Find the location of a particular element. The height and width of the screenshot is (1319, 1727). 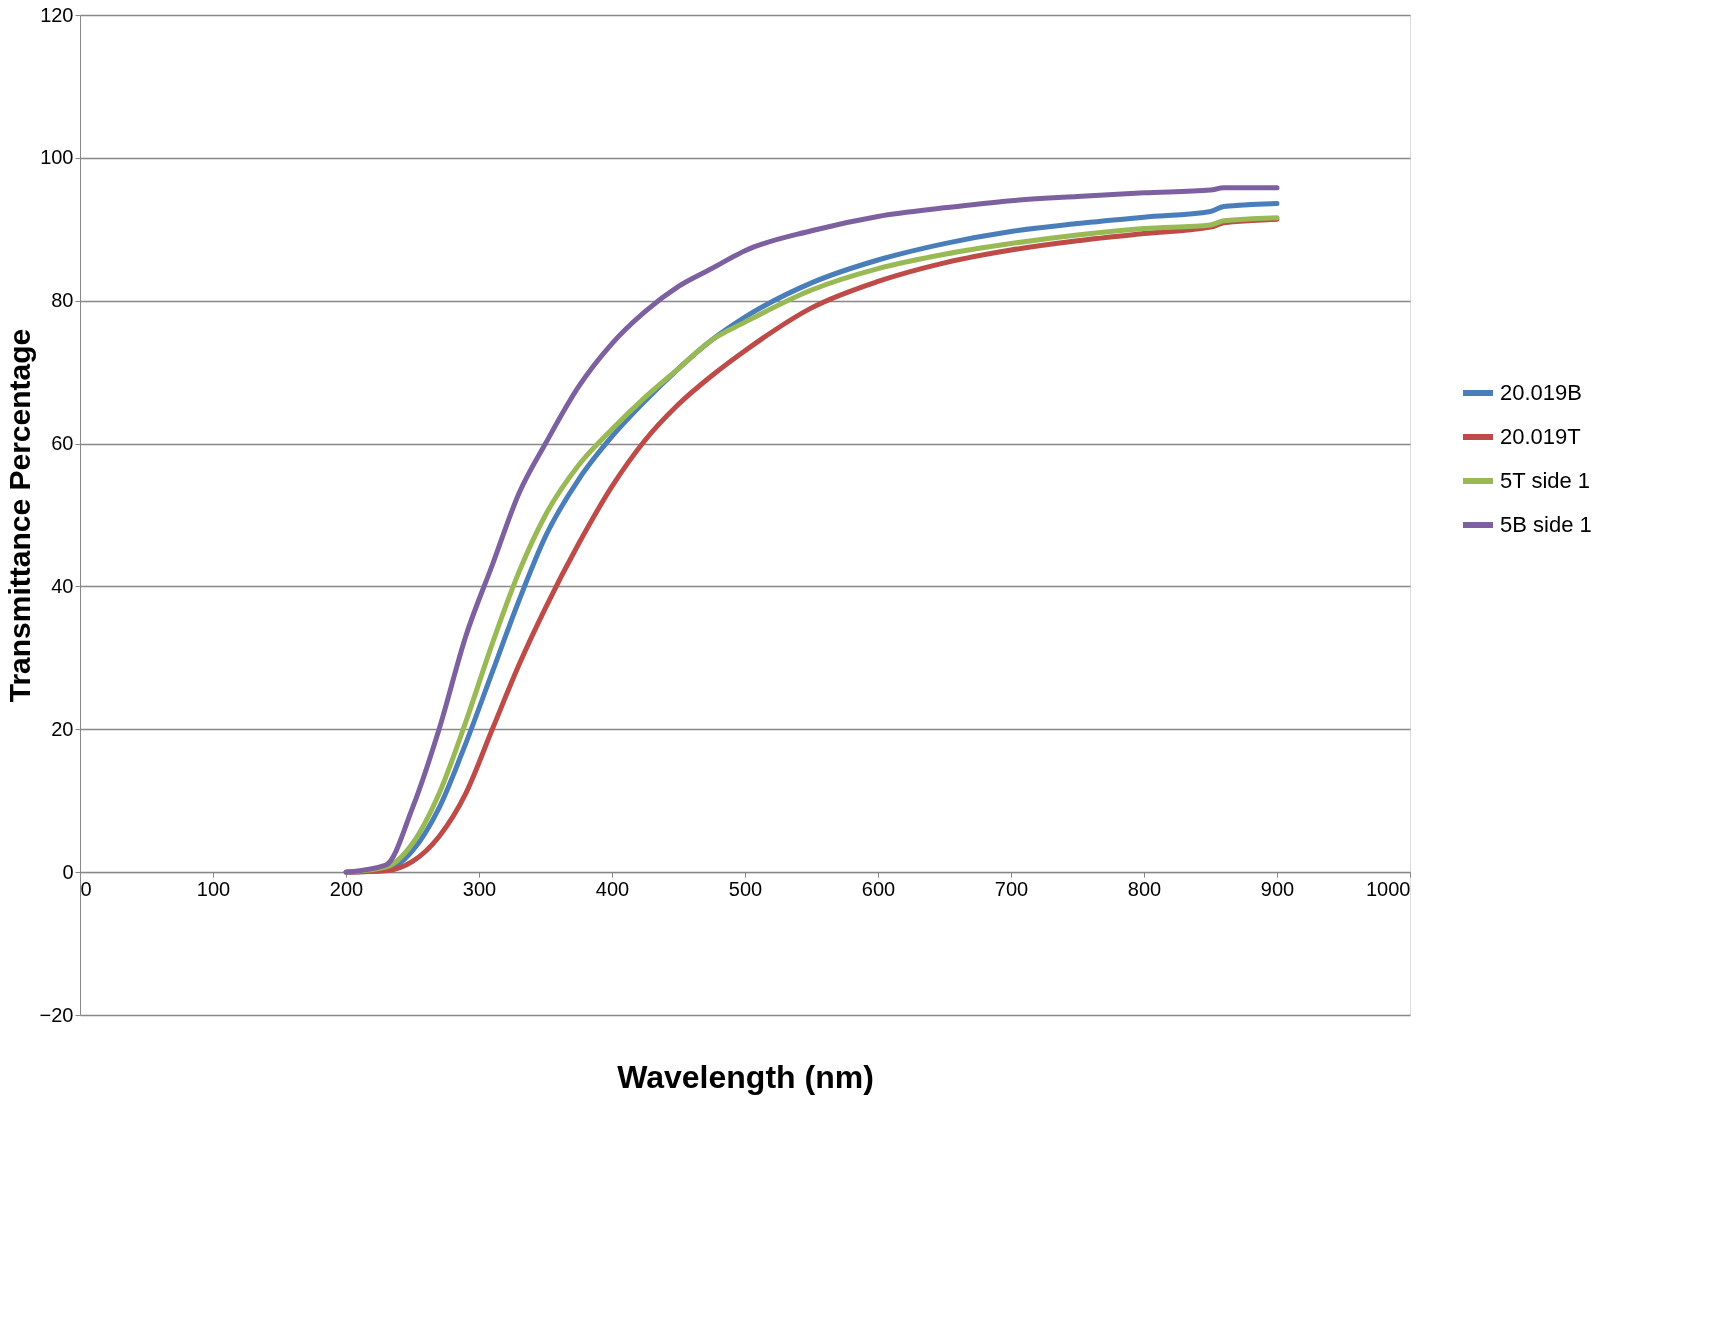

x-tick-label: 400 is located at coordinates (612, 888).